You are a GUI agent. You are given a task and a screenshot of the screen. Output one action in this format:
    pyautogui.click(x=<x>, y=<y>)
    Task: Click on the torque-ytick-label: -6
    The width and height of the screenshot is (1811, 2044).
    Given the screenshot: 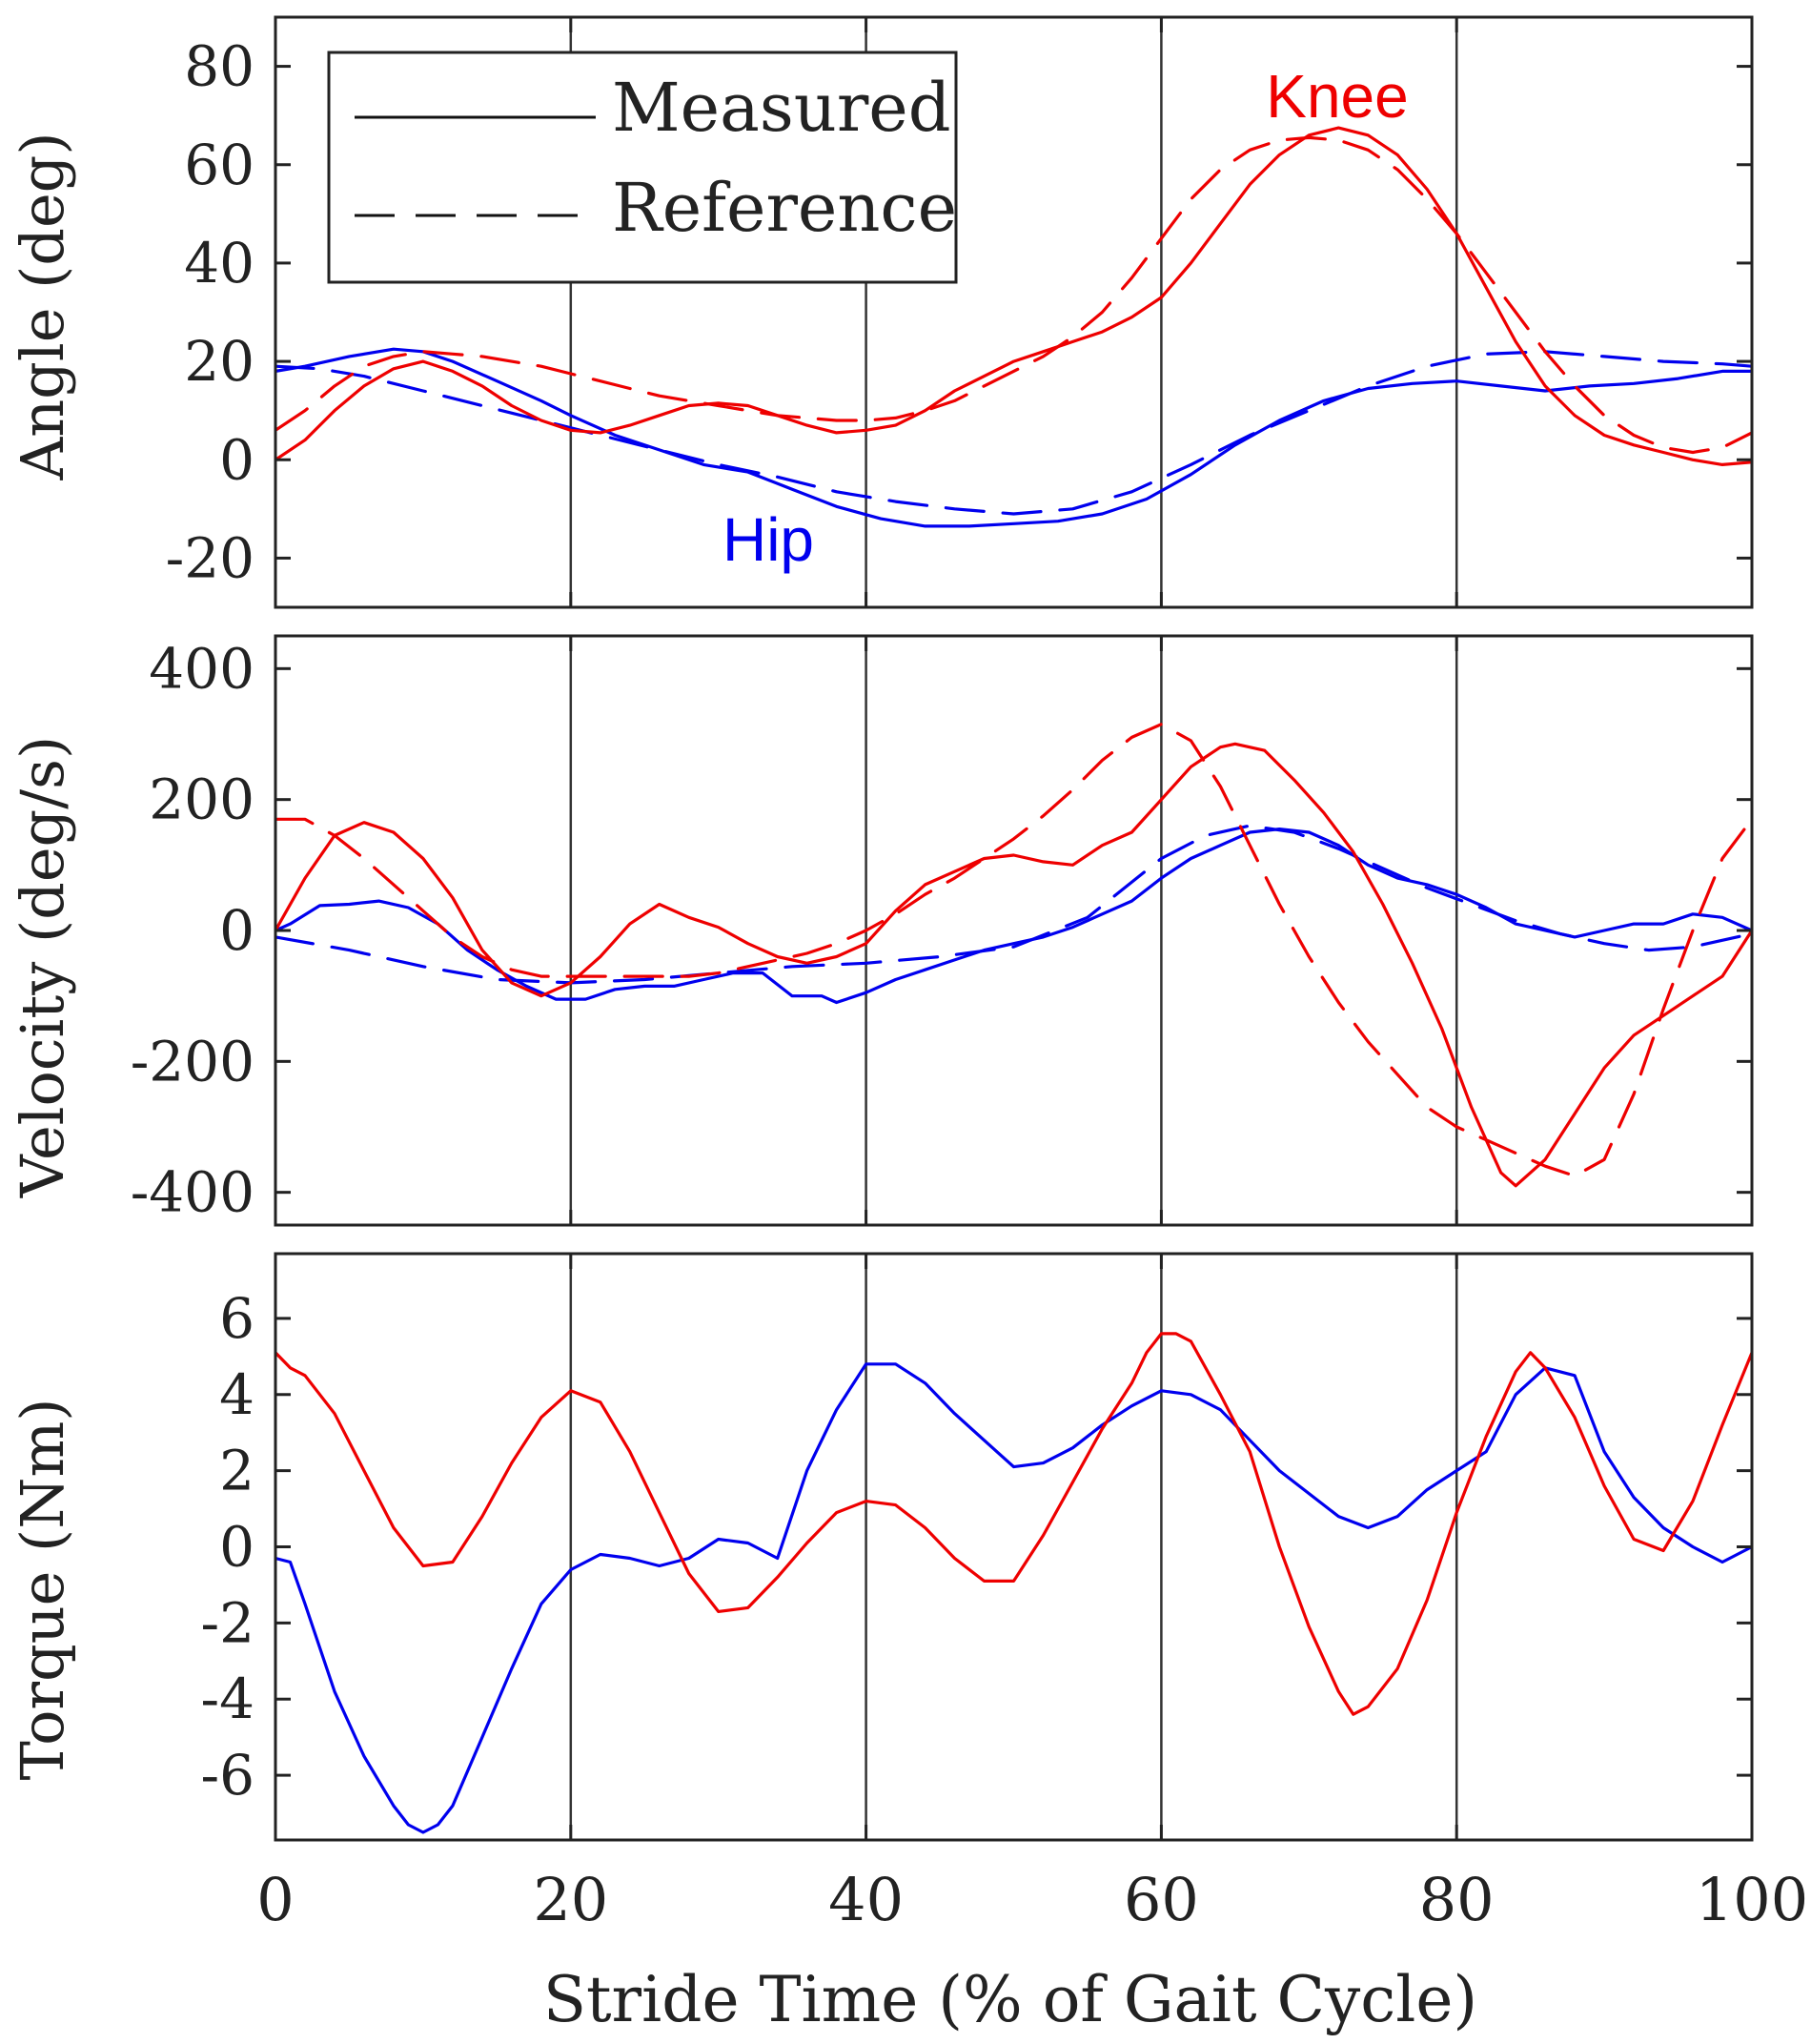 What is the action you would take?
    pyautogui.click(x=228, y=1775)
    